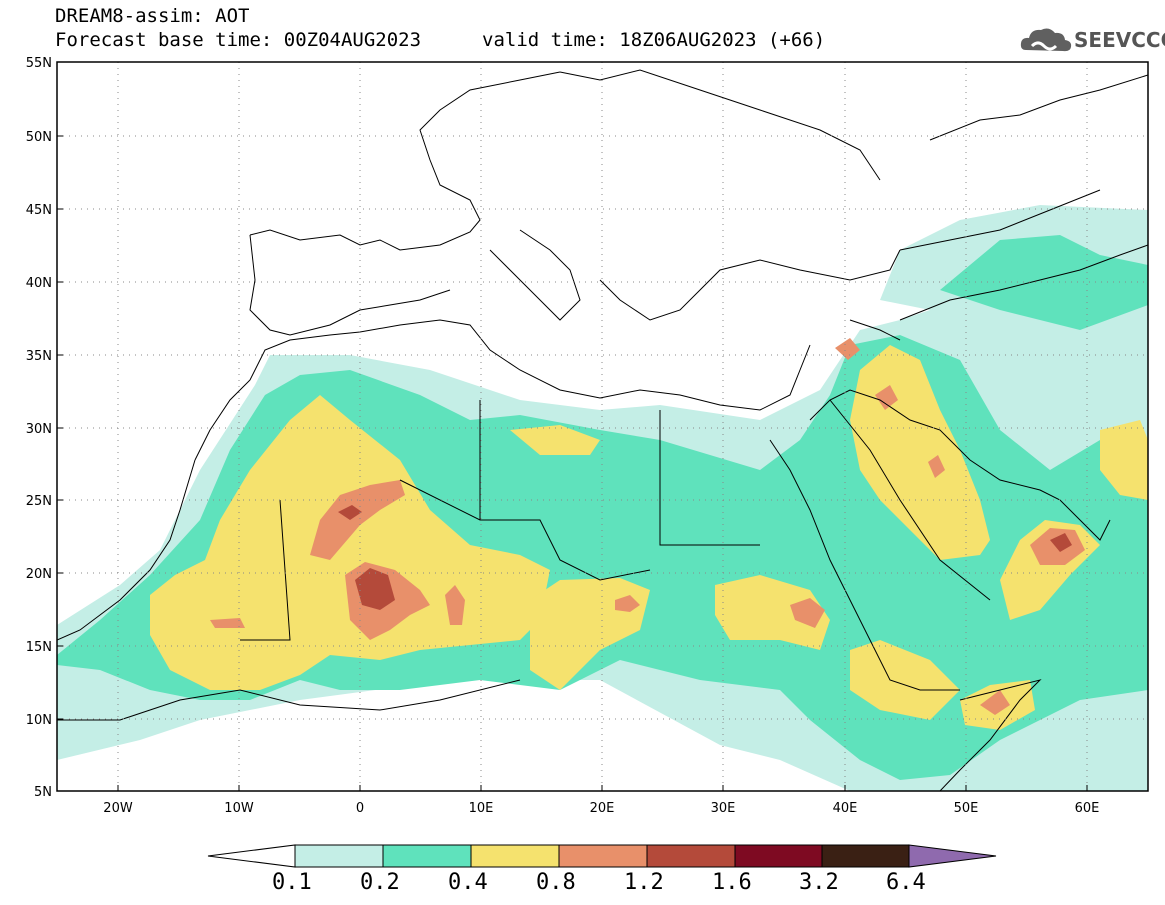  I want to click on logo-text: SEEVCCC, so click(1119, 40).